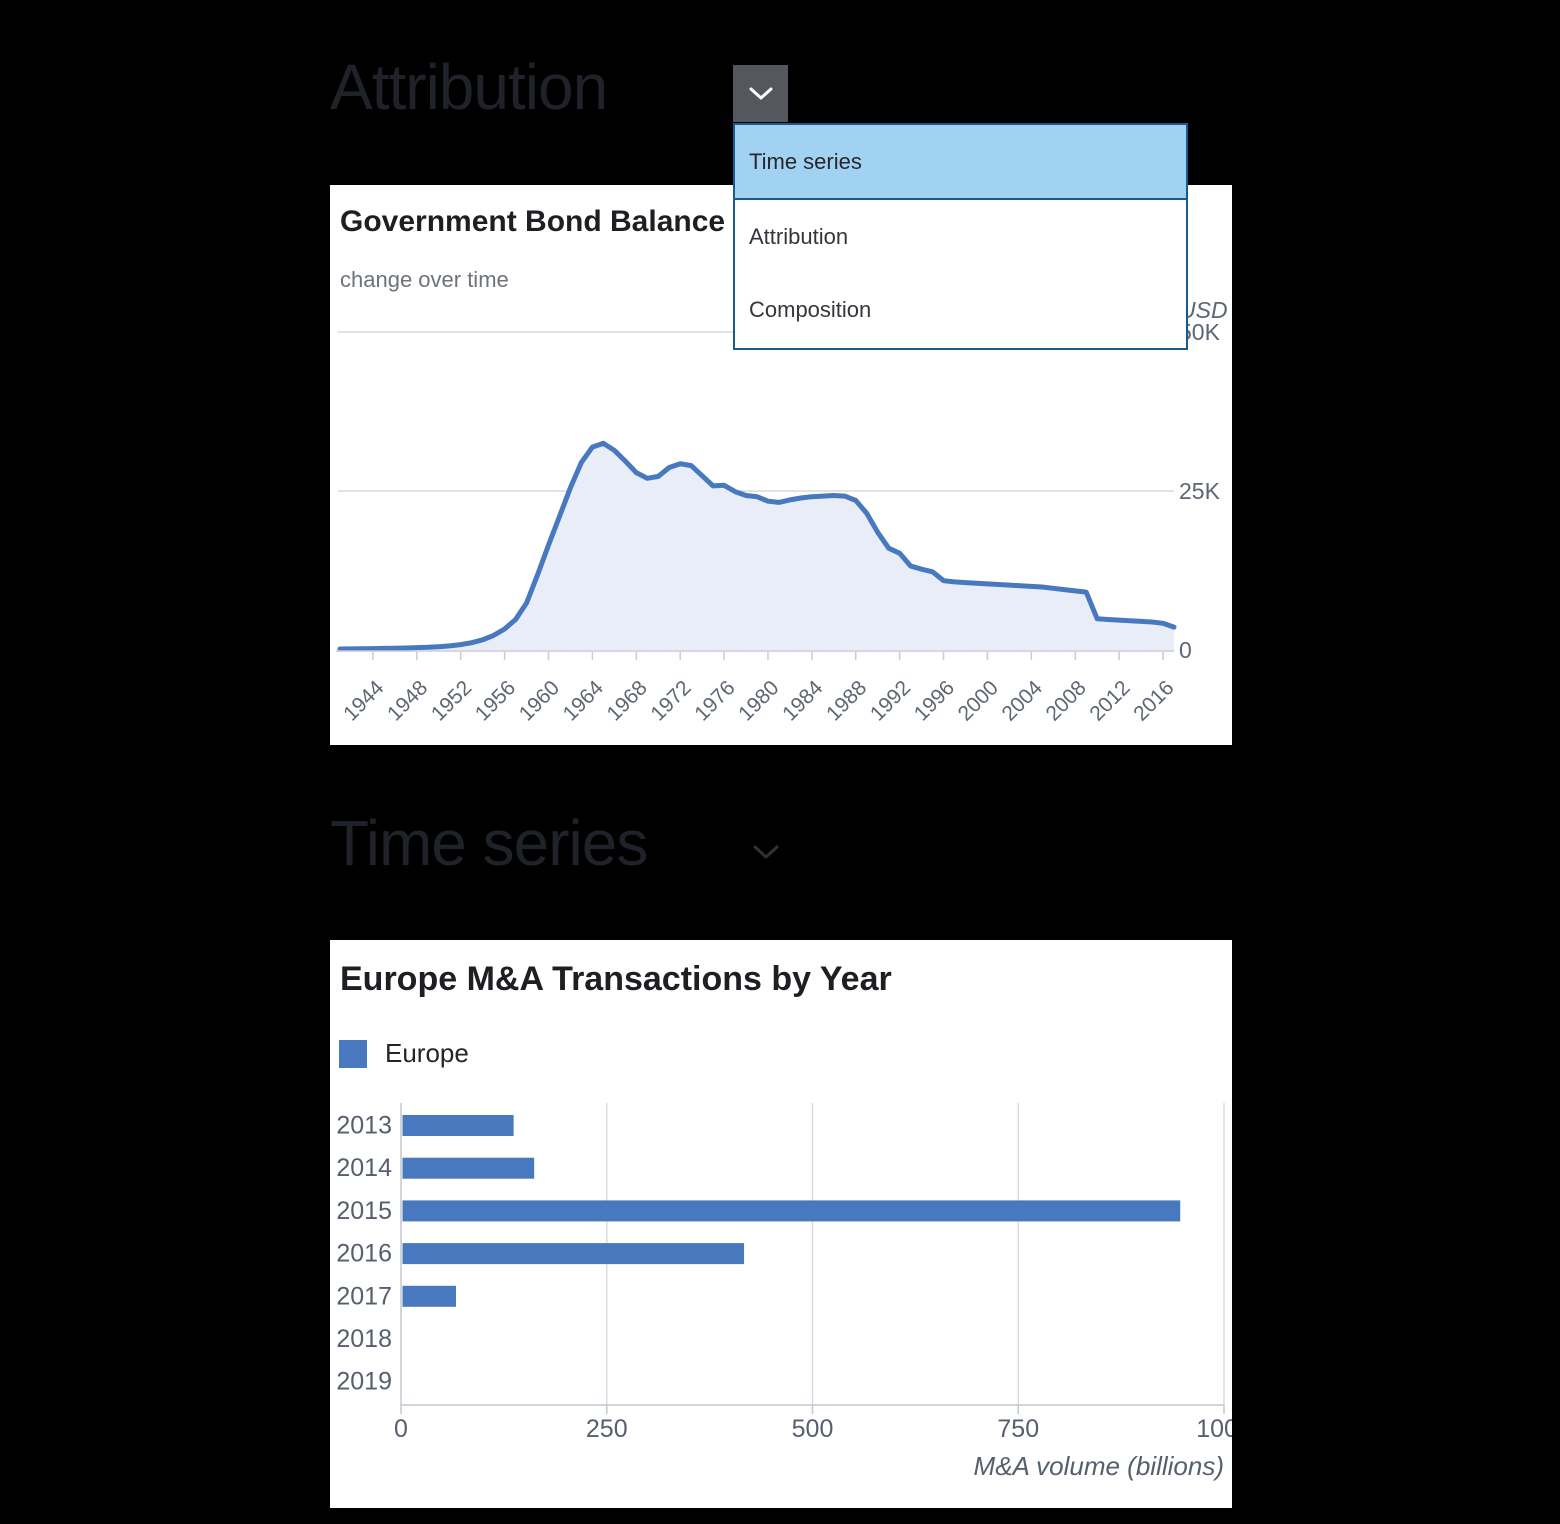  Describe the element at coordinates (714, 700) in the screenshot. I see `x-tick-label-1976: 1976` at that location.